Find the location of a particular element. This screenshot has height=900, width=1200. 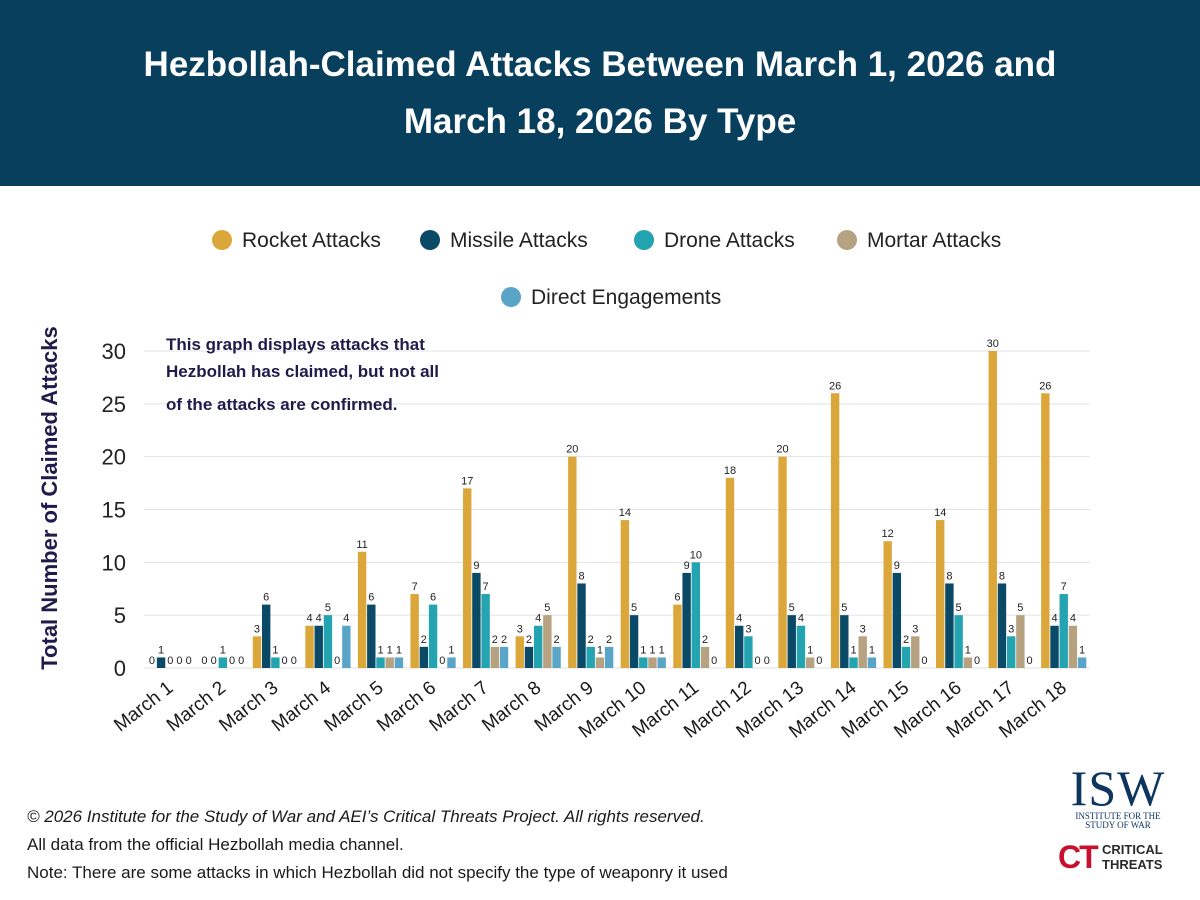

bar-march-8-direct-engagements is located at coordinates (556, 657).